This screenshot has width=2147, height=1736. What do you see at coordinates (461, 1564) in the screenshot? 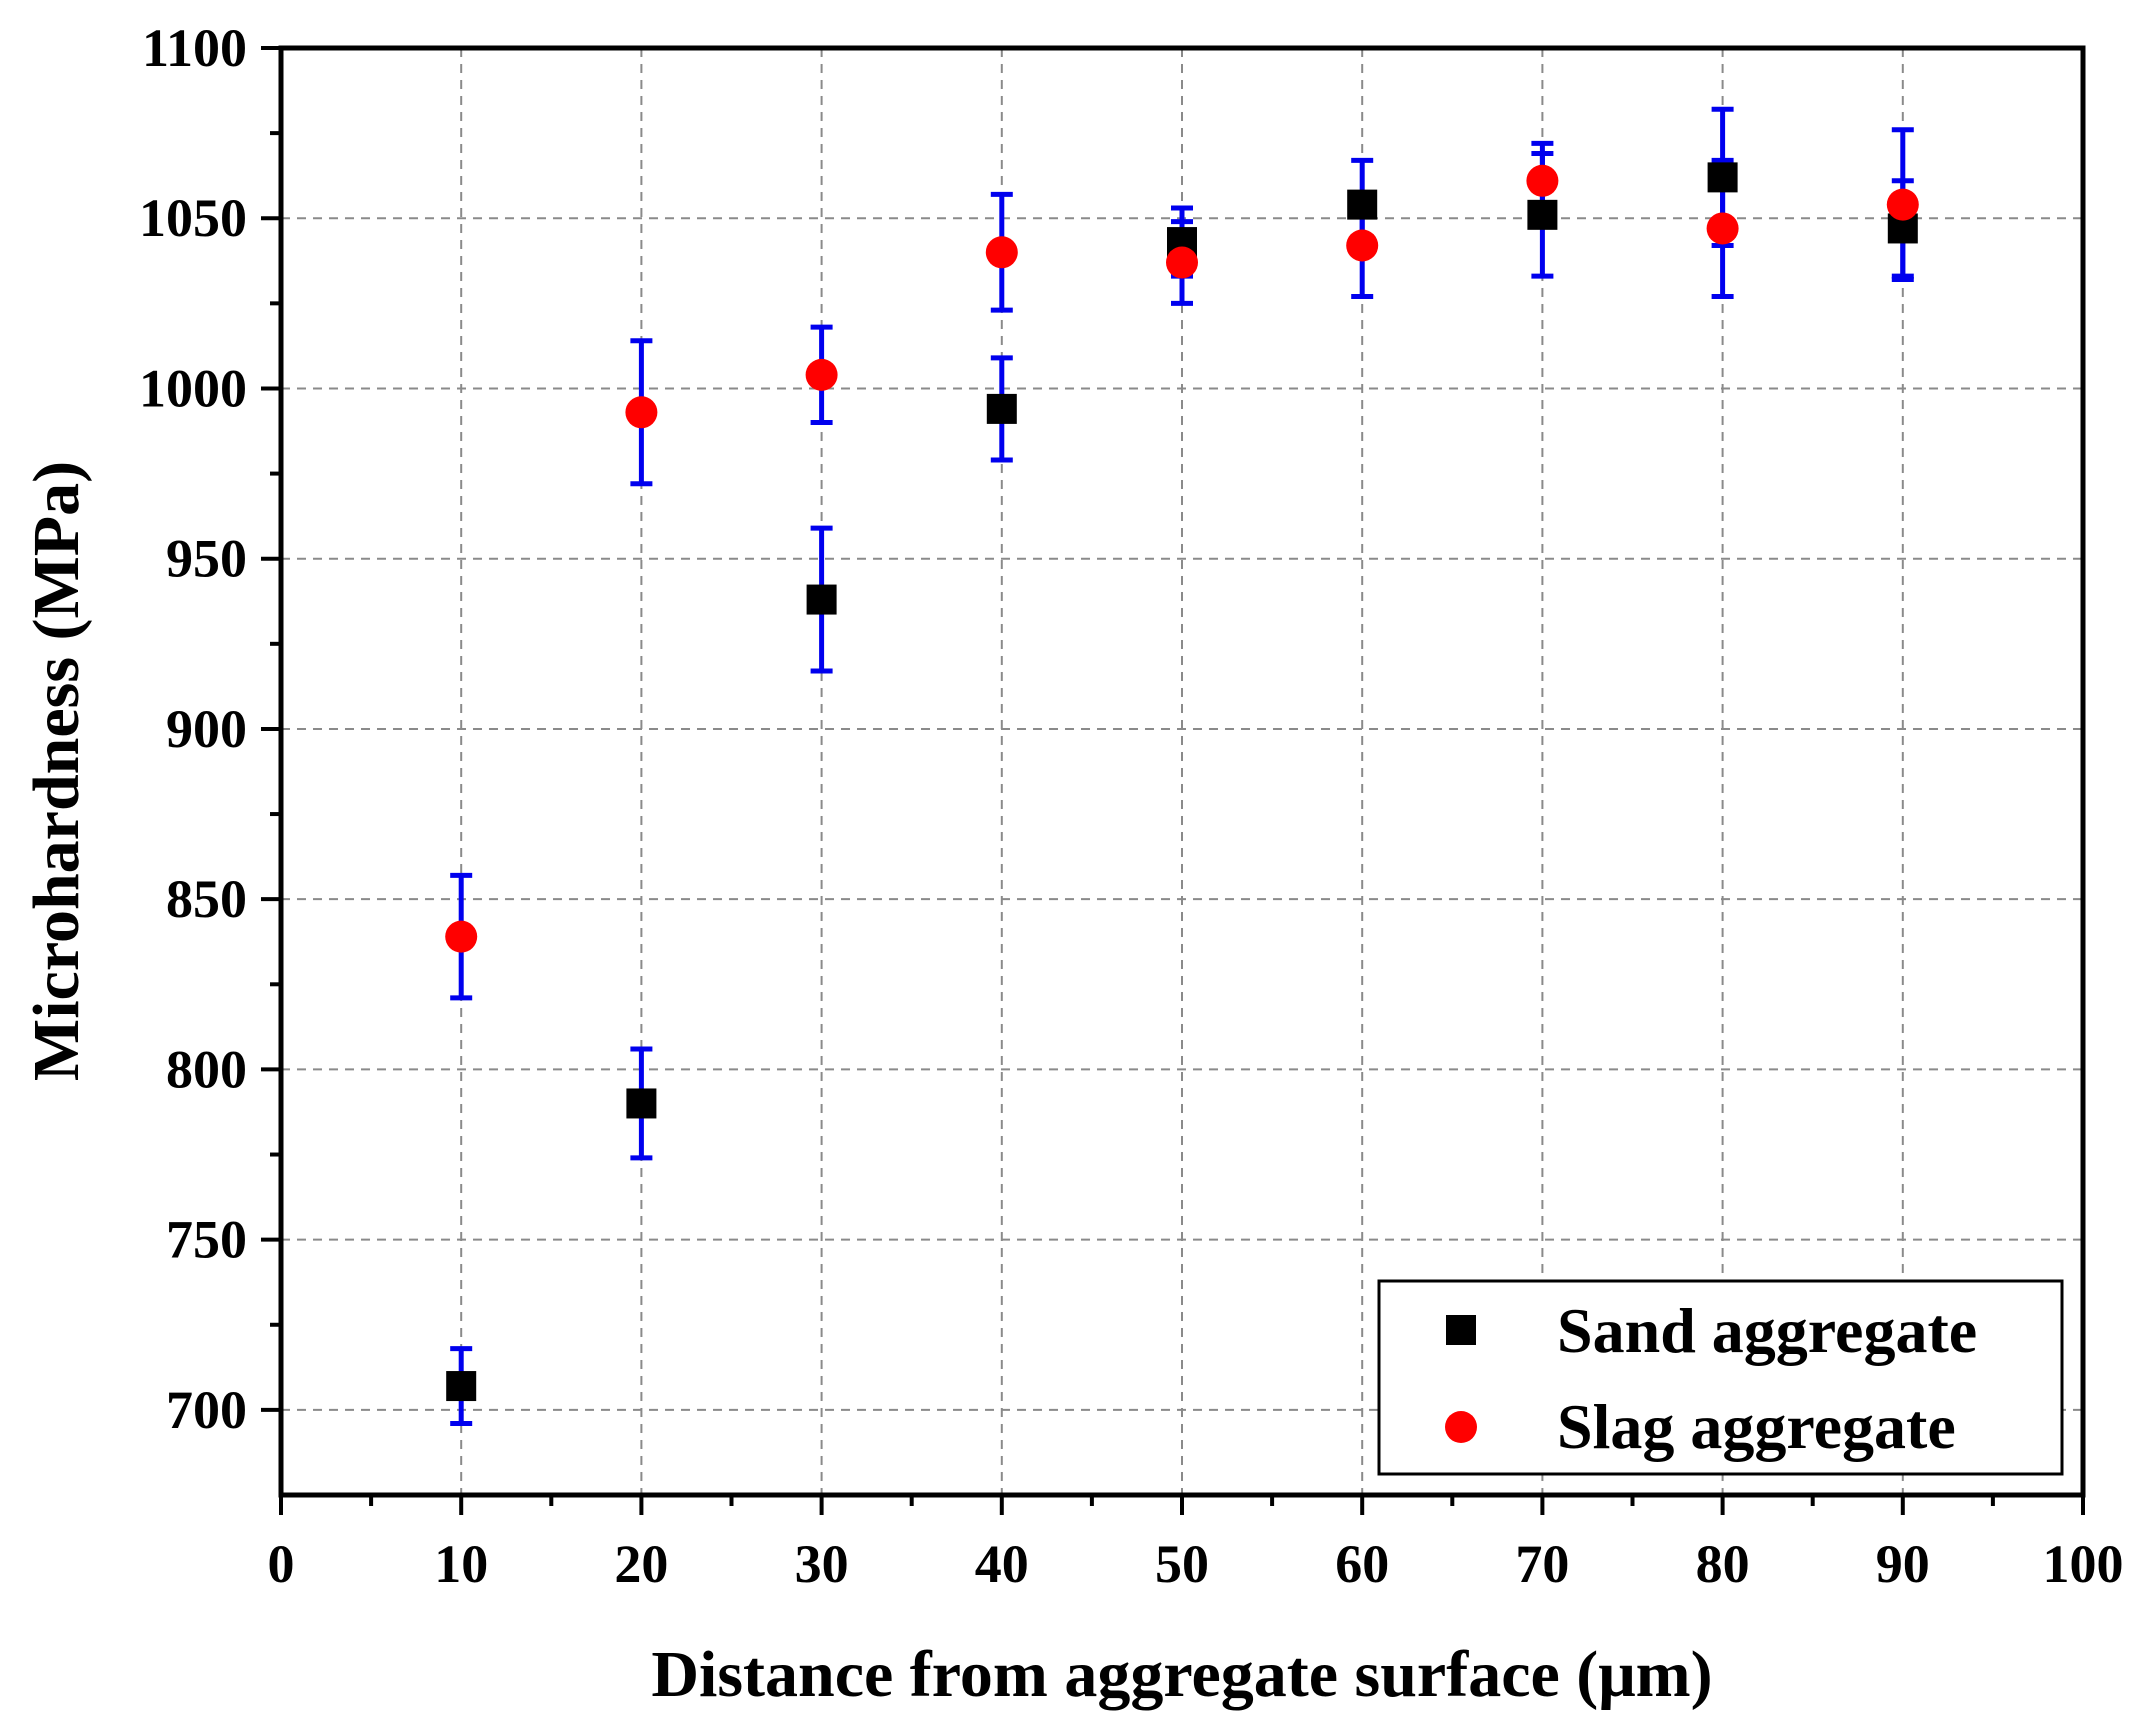
I see `x-tick-label: 10` at bounding box center [461, 1564].